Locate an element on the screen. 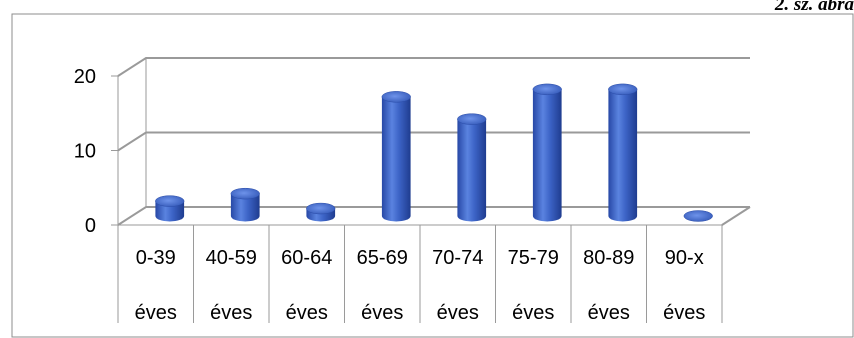 This screenshot has width=854, height=338. x-label-7-1: éves is located at coordinates (684, 313).